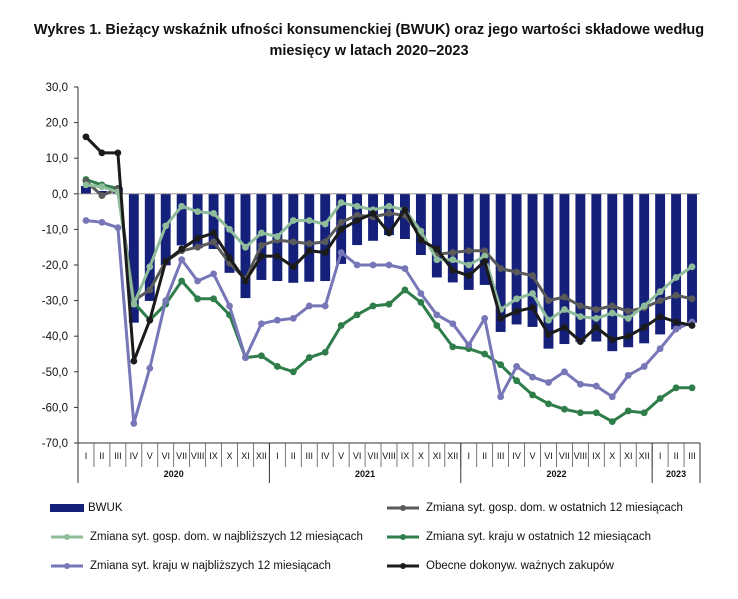 The image size is (738, 599). Describe the element at coordinates (676, 474) in the screenshot. I see `year-label: 2023` at that location.